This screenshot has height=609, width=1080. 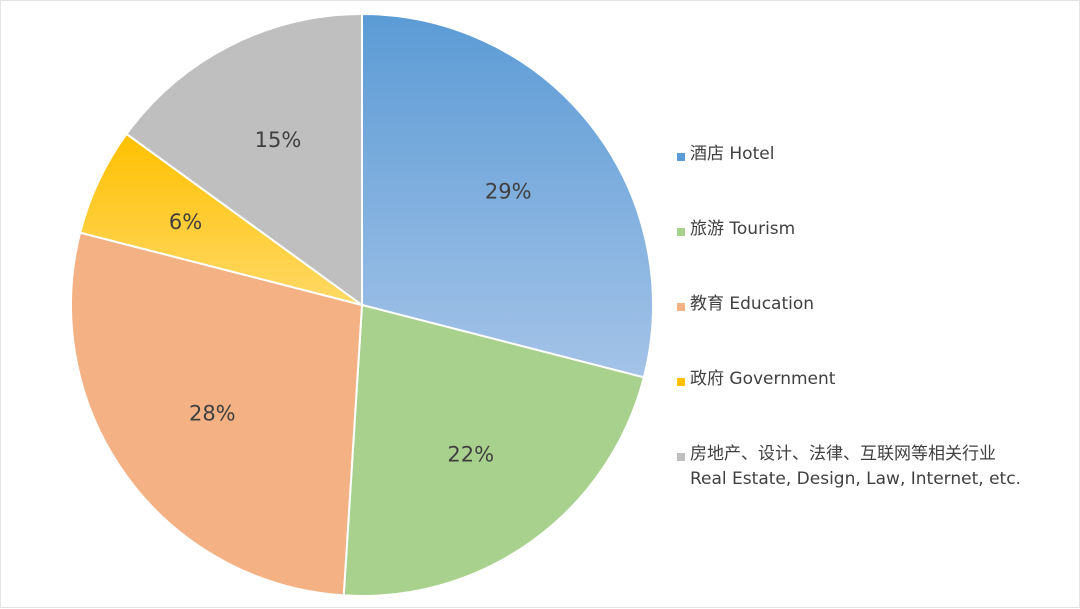 What do you see at coordinates (508, 192) in the screenshot?
I see `slice-percent-label: 29%` at bounding box center [508, 192].